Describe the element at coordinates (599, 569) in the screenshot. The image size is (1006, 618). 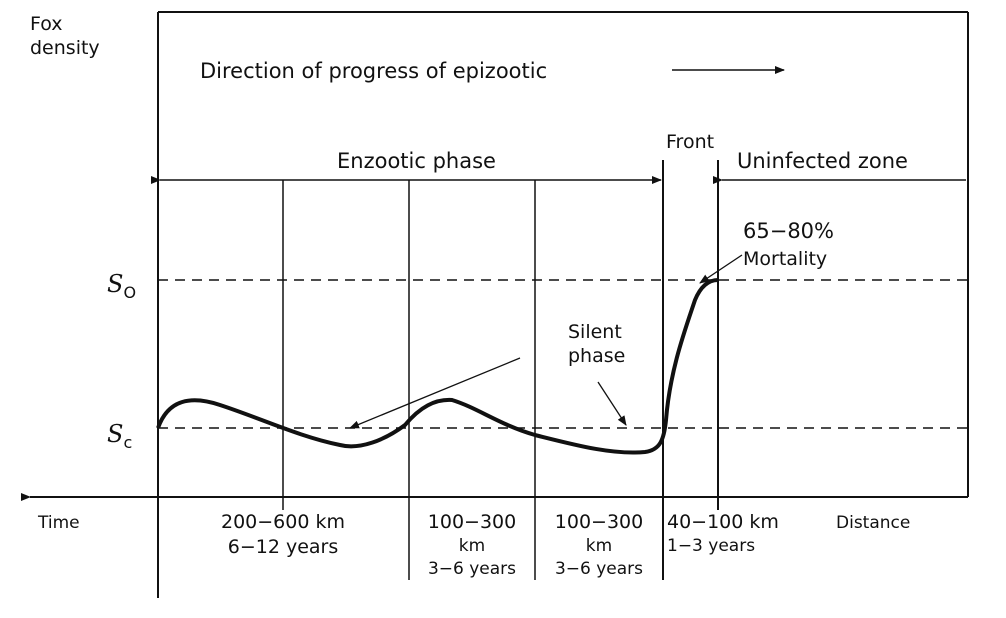
I see `seg3-time: 3−6 years` at that location.